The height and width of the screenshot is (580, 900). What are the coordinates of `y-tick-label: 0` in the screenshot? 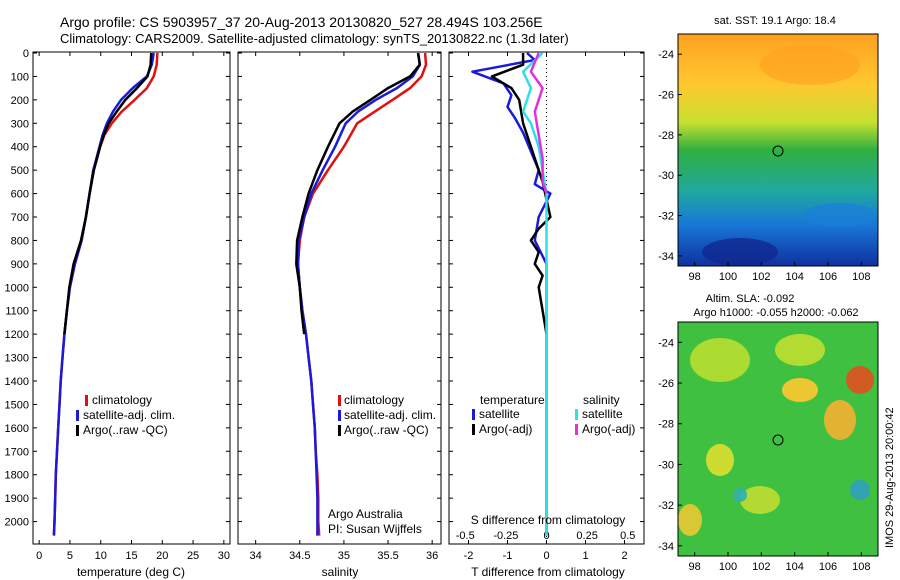 It's located at (26, 54).